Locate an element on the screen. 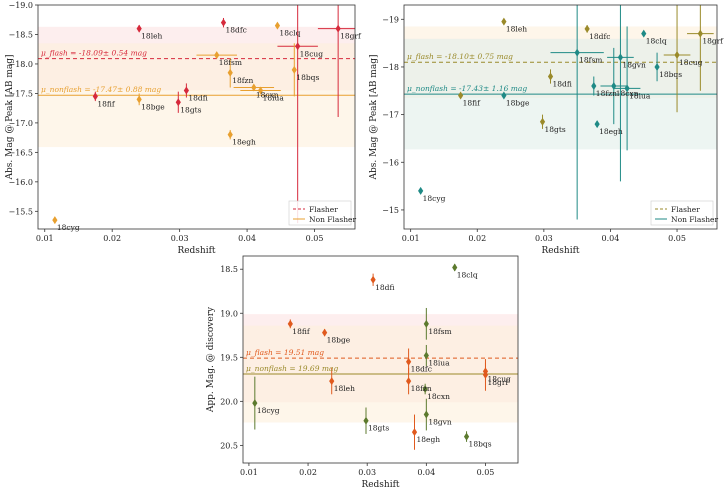 The image size is (725, 493). y-tick-label: 19.5 is located at coordinates (229, 357).